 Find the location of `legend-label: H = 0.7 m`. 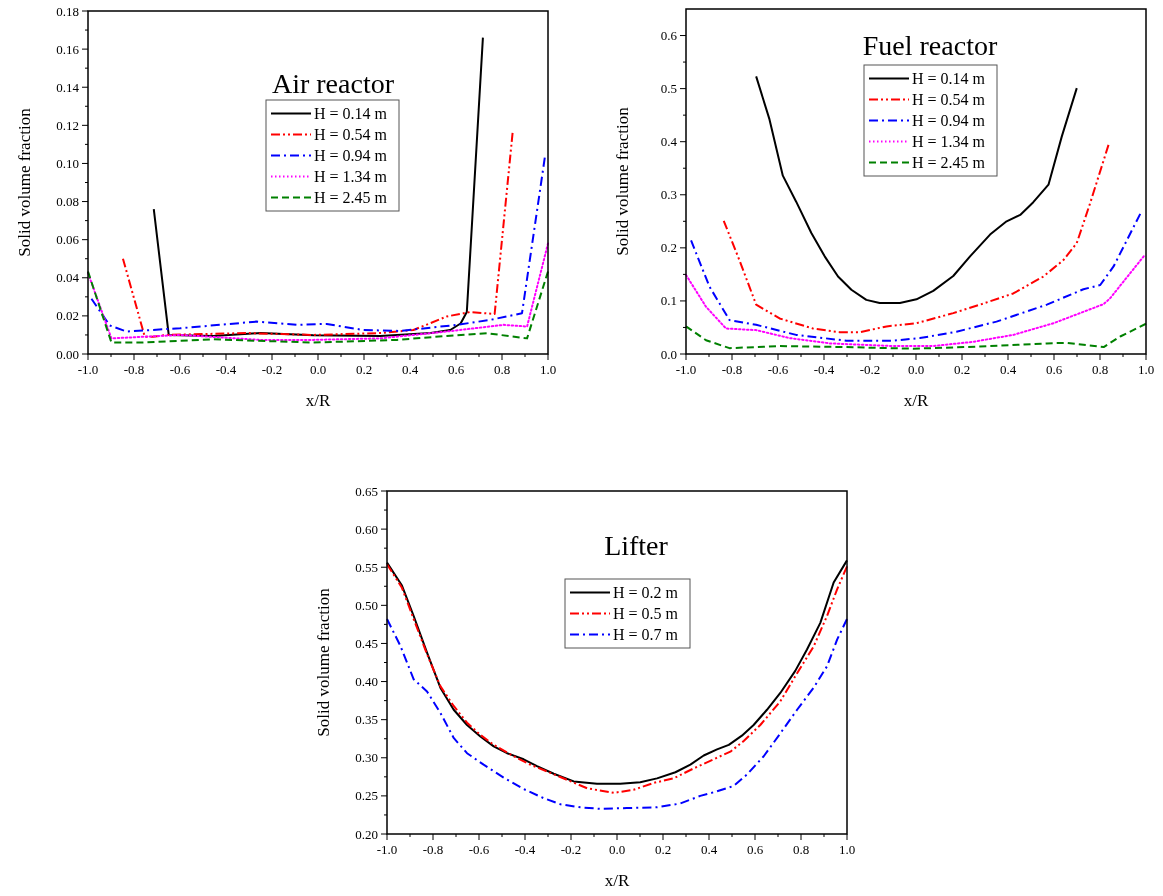

legend-label: H = 0.7 m is located at coordinates (646, 634).